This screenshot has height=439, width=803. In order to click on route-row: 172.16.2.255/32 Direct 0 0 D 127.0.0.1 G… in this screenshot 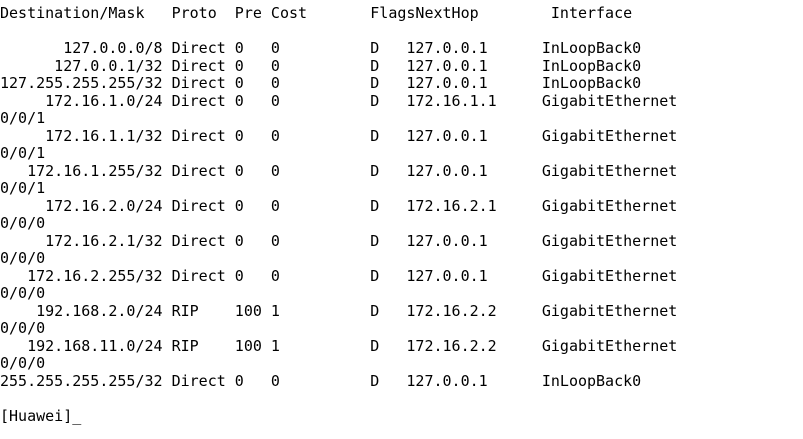, I will do `click(339, 275)`.